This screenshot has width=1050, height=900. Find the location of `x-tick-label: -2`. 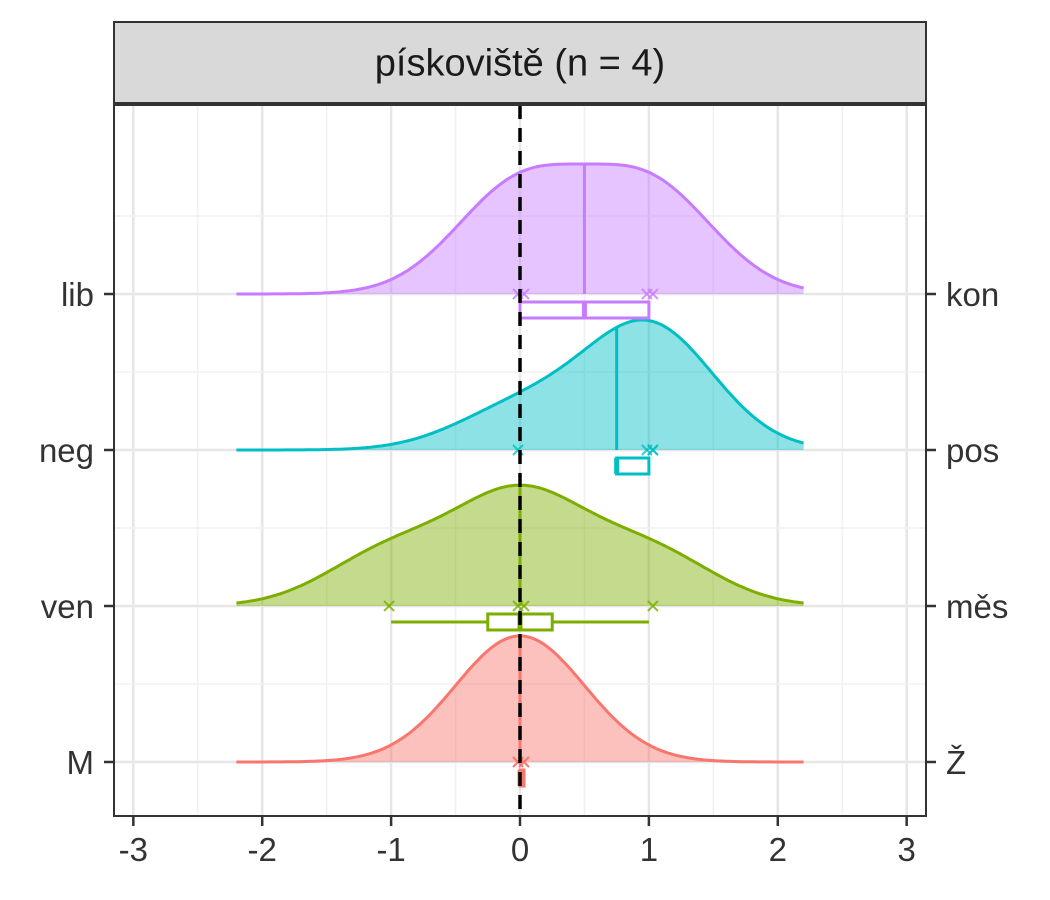

x-tick-label: -2 is located at coordinates (262, 849).